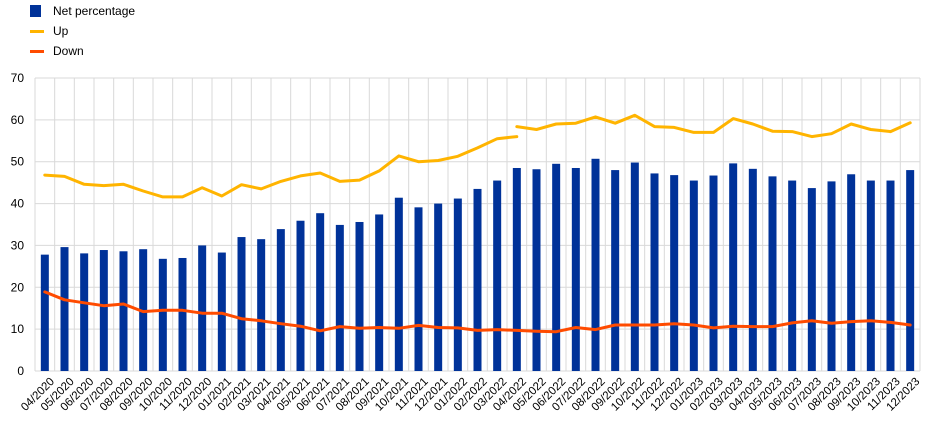 This screenshot has width=945, height=430. I want to click on y-tick-label: 0, so click(20, 371).